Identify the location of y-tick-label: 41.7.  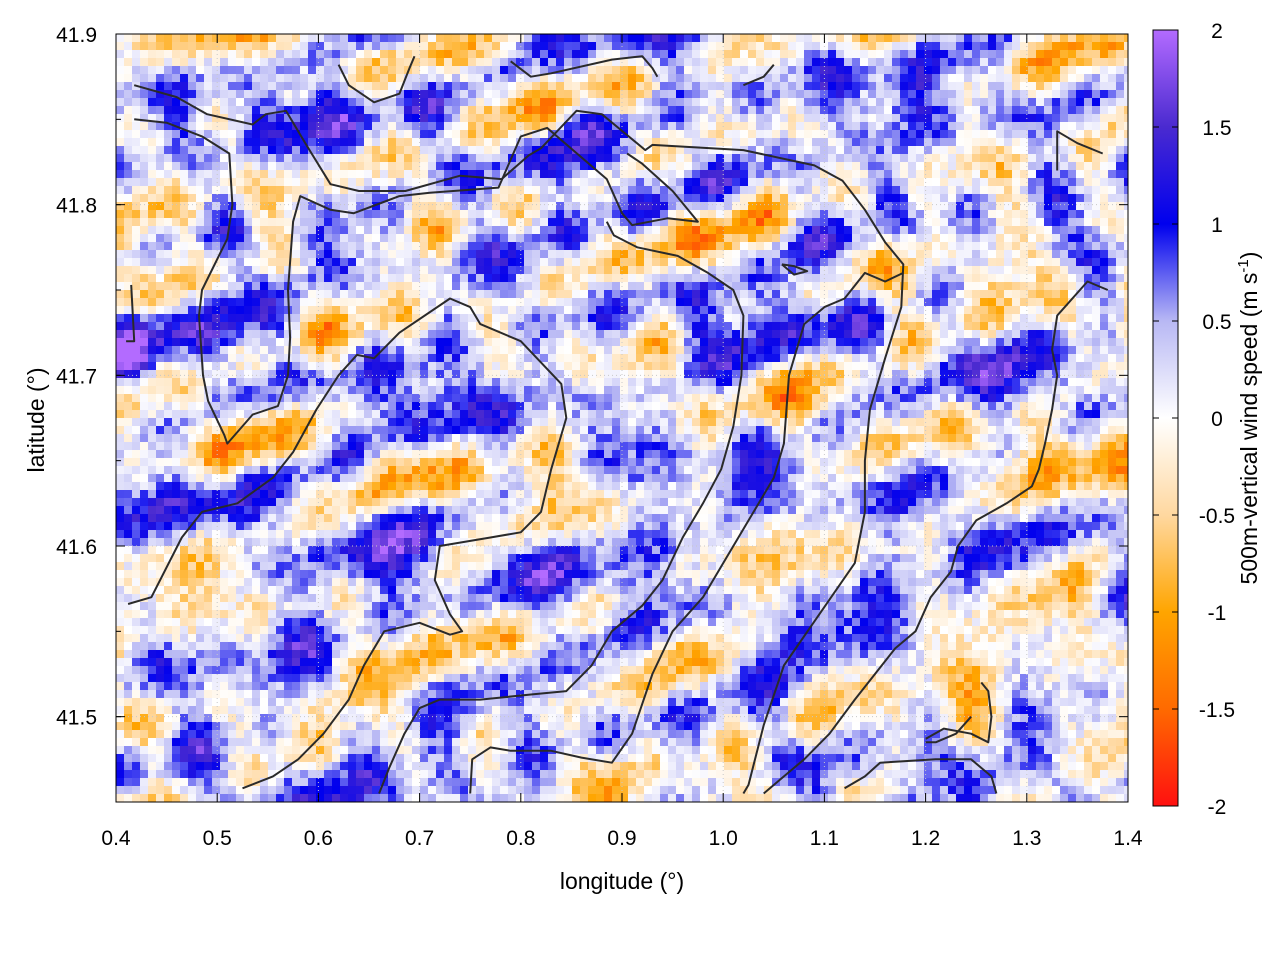
(76, 376).